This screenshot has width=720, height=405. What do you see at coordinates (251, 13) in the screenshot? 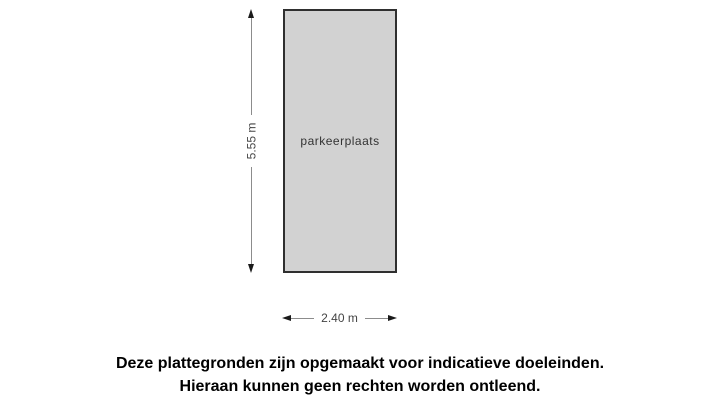
I see `arrow-up-icon` at bounding box center [251, 13].